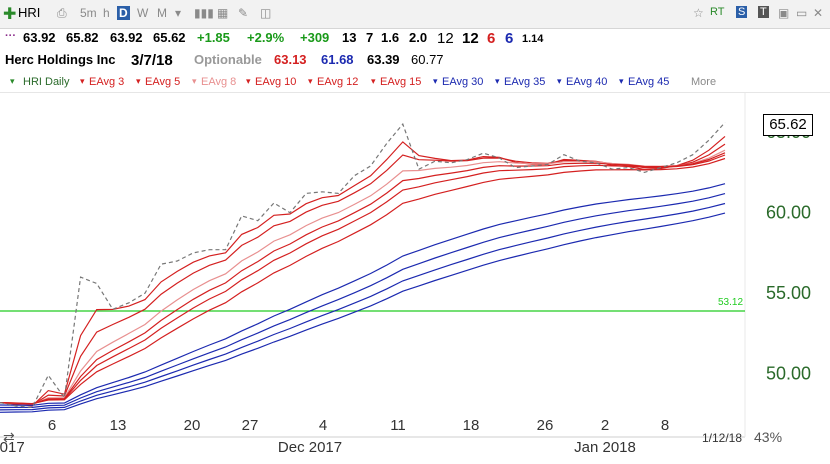 Image resolution: width=830 pixels, height=464 pixels. I want to click on legend-eavg-30: EAvg 30, so click(463, 82).